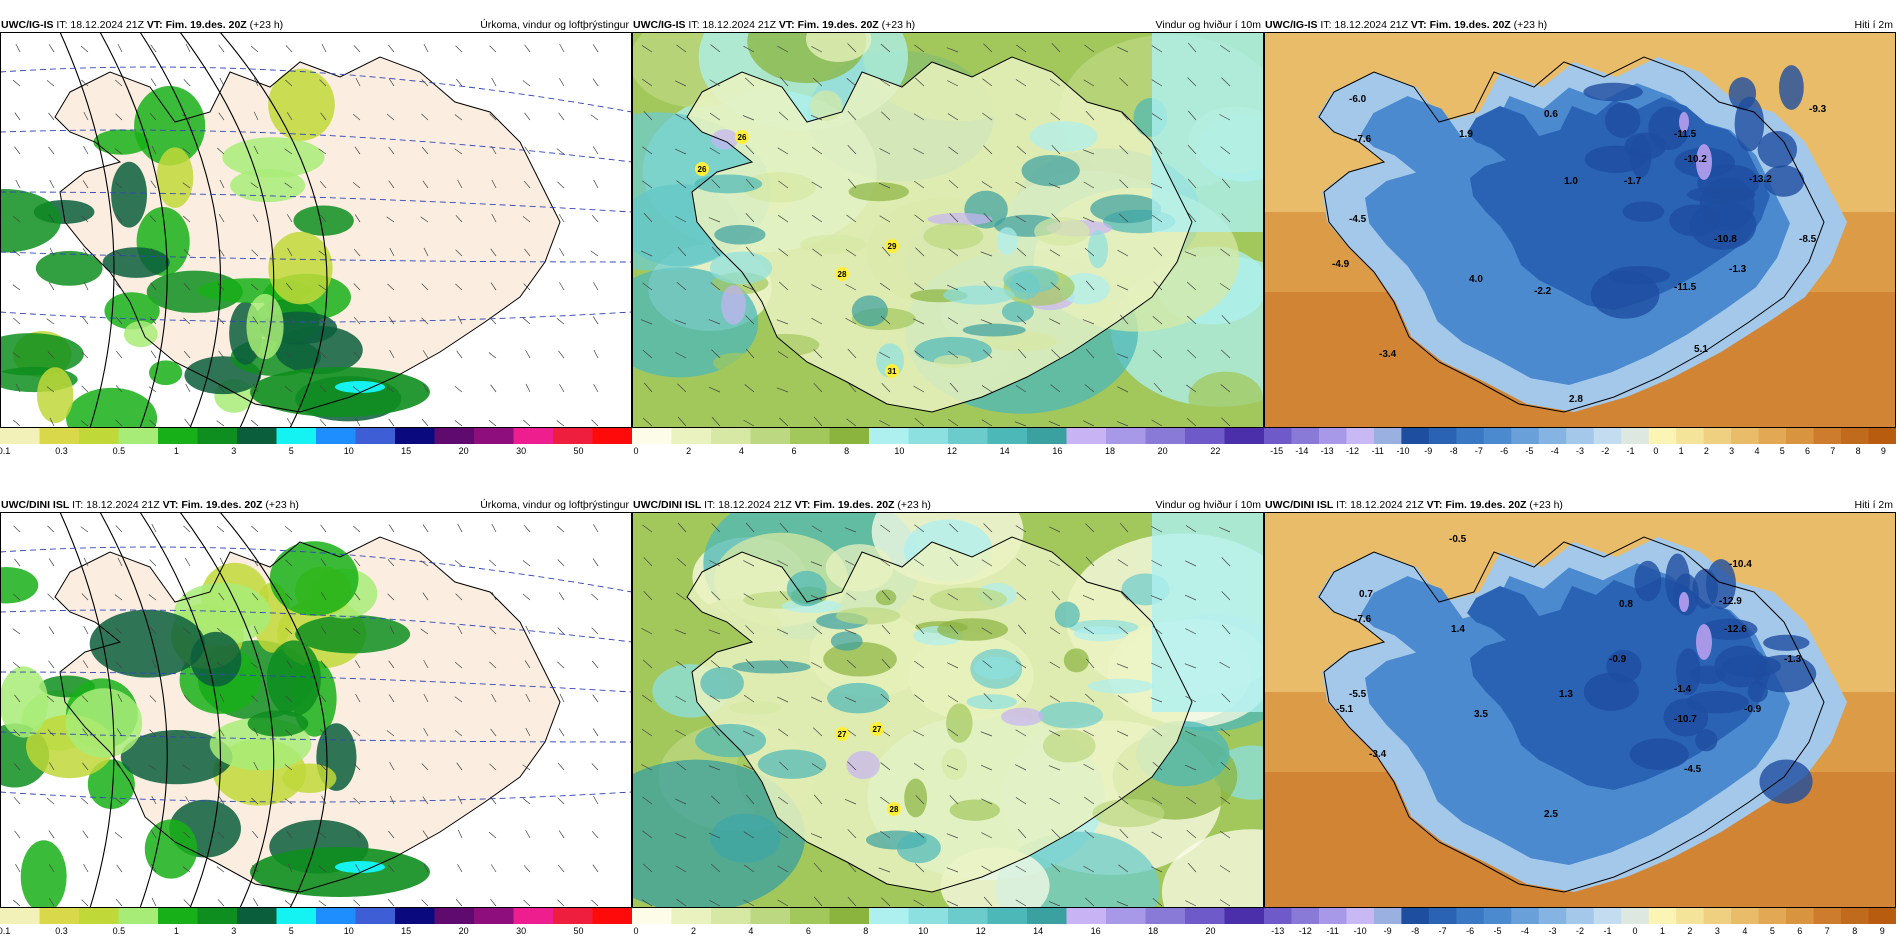 This screenshot has height=950, width=1900. Describe the element at coordinates (1332, 931) in the screenshot. I see `colorbar-label: -11` at that location.